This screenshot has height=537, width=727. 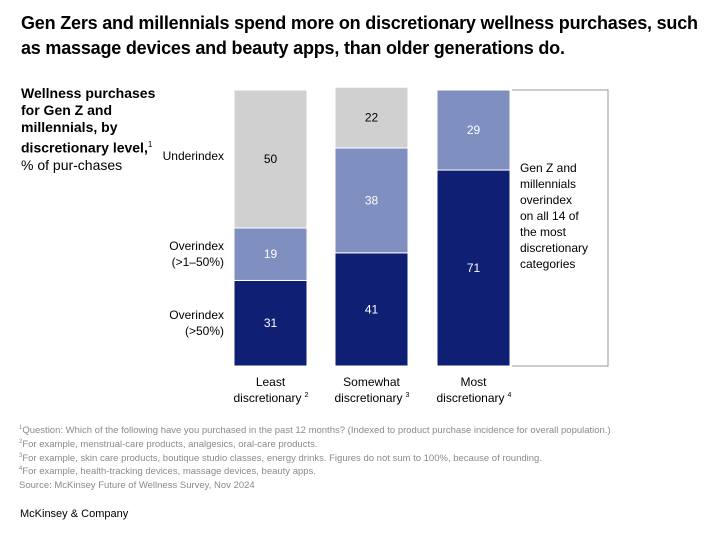 I want to click on annotation-line-2: millennials, so click(x=548, y=184).